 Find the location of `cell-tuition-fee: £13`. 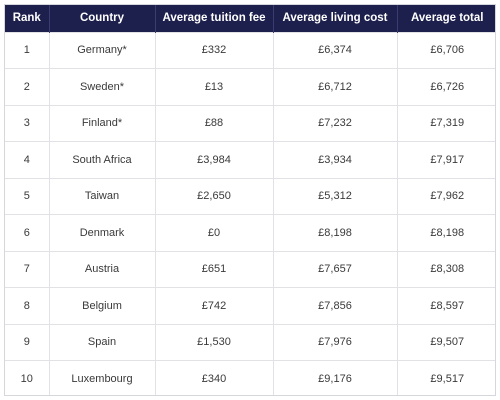

cell-tuition-fee: £13 is located at coordinates (214, 86).